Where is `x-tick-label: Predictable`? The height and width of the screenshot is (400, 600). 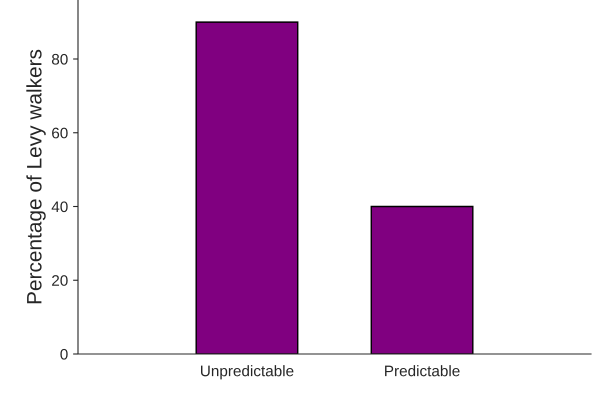 x-tick-label: Predictable is located at coordinates (422, 370).